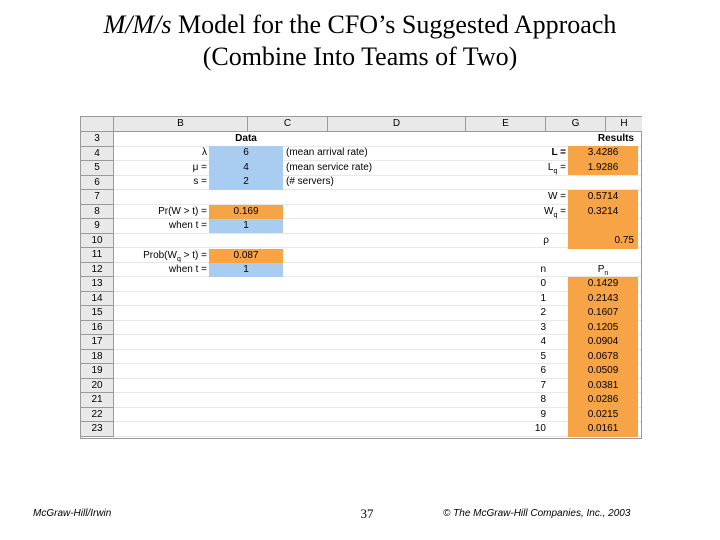  What do you see at coordinates (97, 385) in the screenshot?
I see `row-header: 20` at bounding box center [97, 385].